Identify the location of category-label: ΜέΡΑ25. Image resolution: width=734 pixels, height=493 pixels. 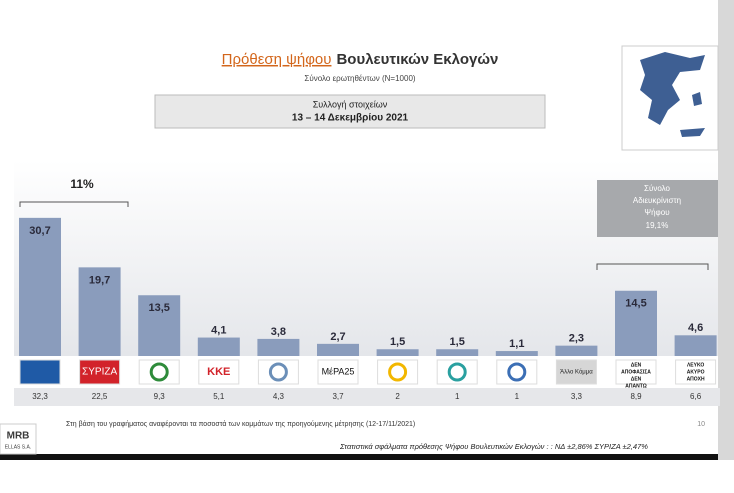
(338, 371).